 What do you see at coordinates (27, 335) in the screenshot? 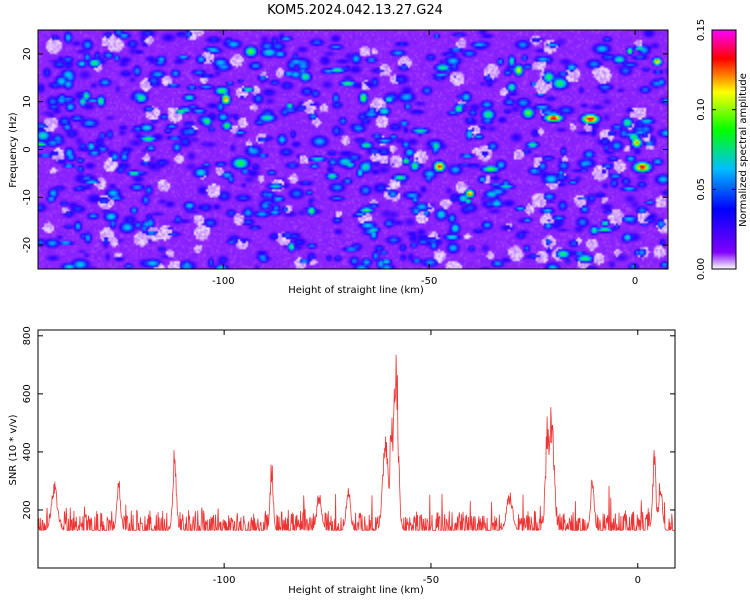
I see `snr-y-tick-label: 800` at bounding box center [27, 335].